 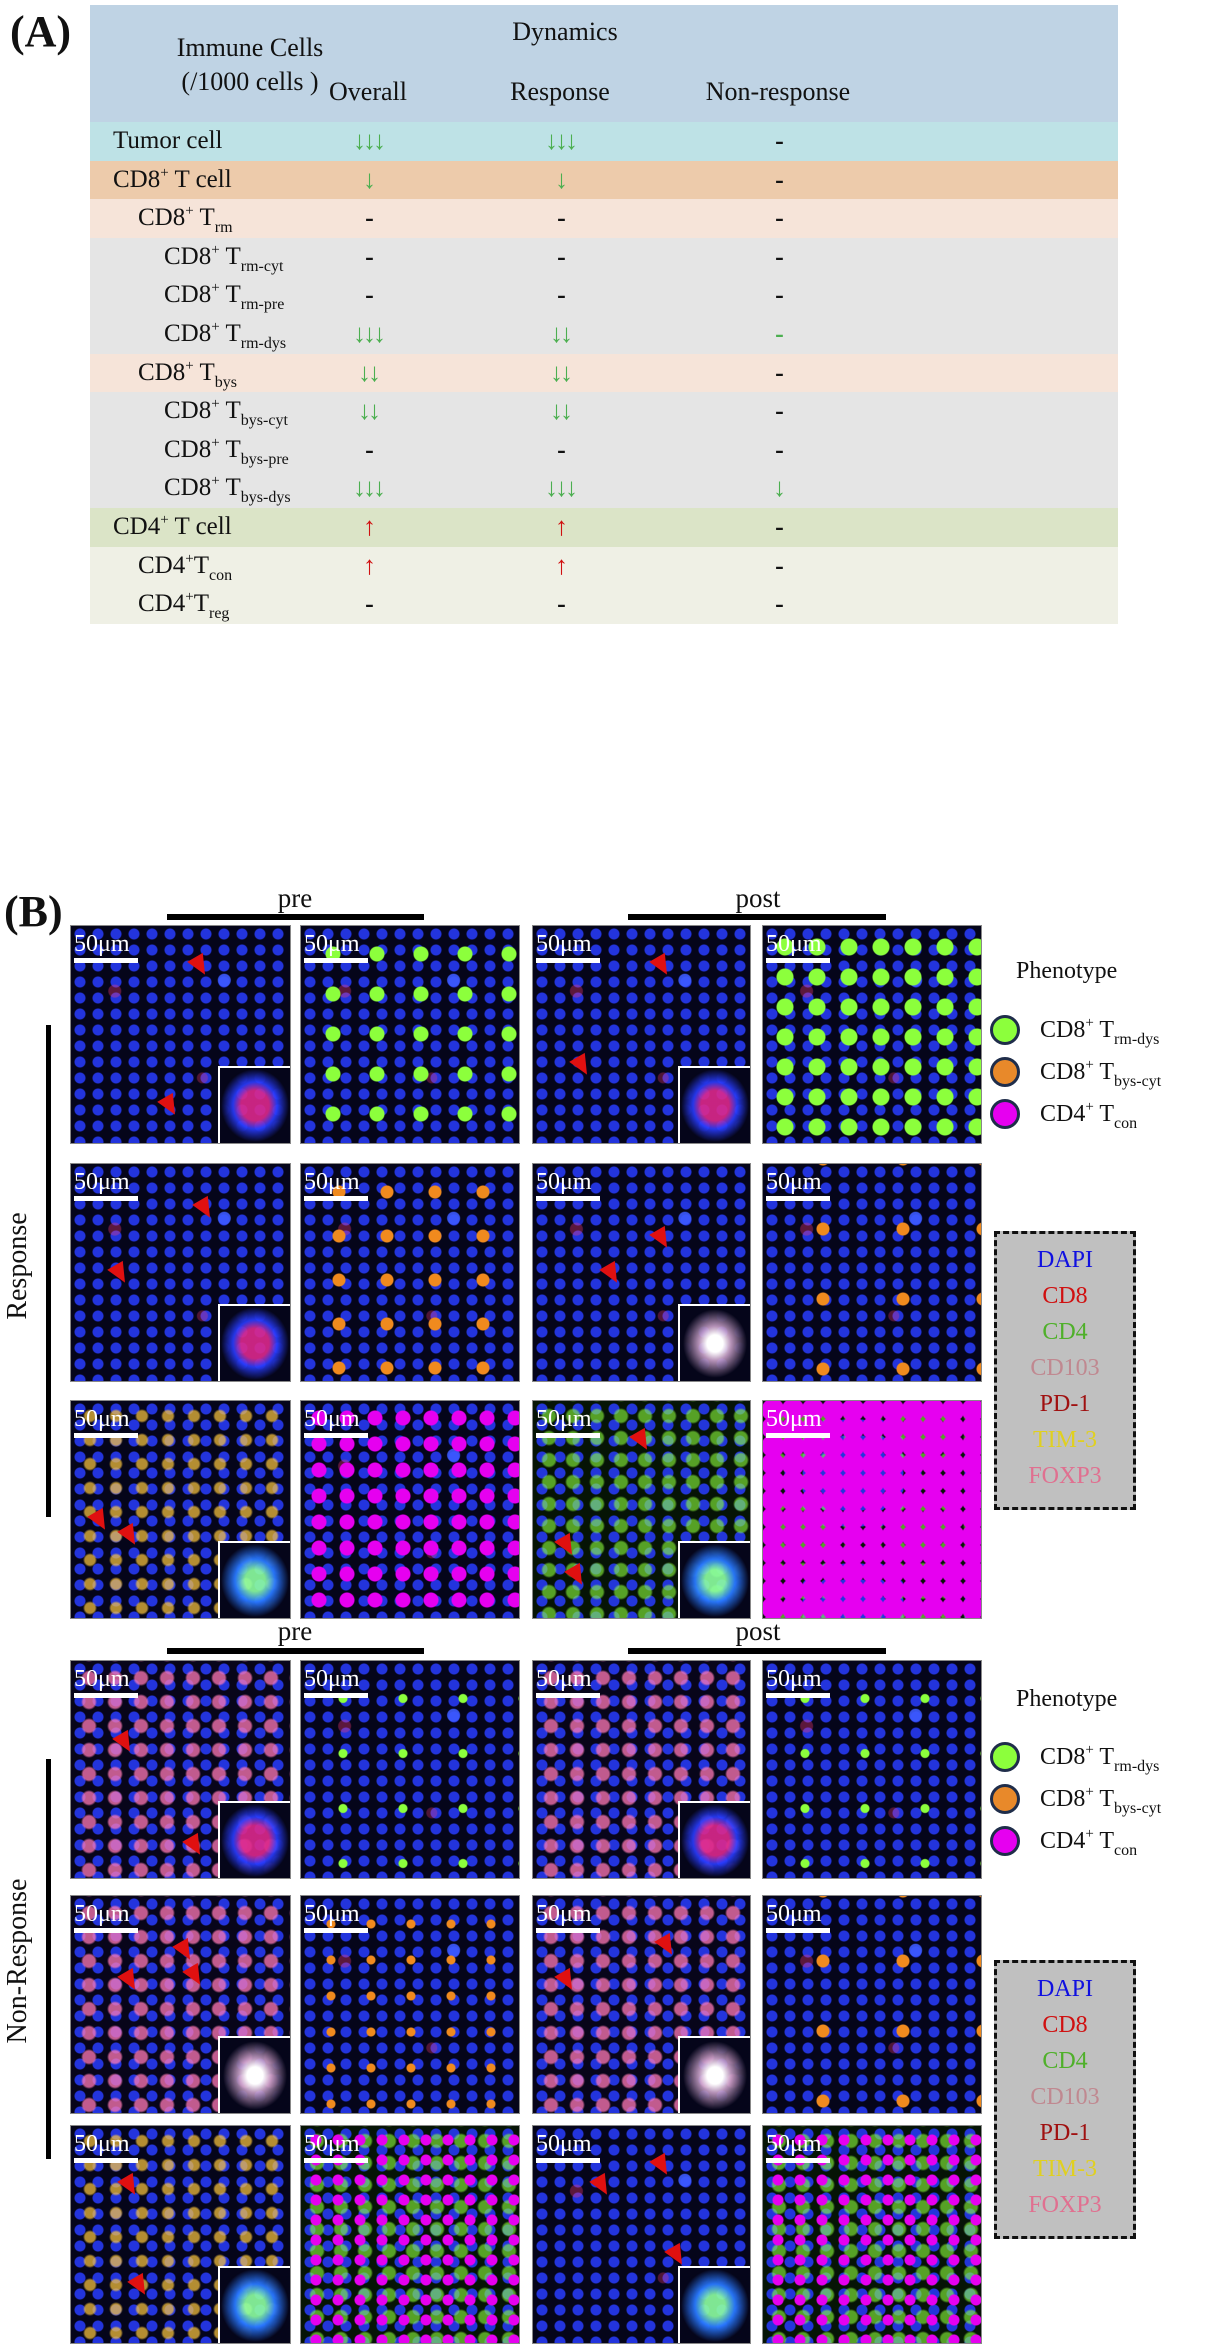 What do you see at coordinates (180, 1272) in the screenshot?
I see `micrograph-response-pre-multiplex-2: 50μm` at bounding box center [180, 1272].